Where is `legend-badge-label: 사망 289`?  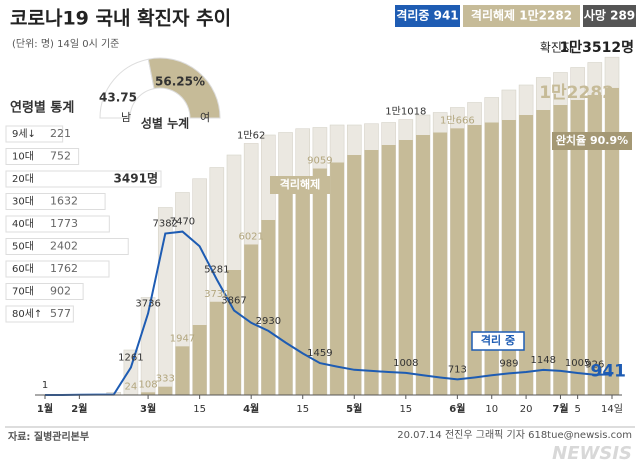
legend-badge-label: 사망 289 is located at coordinates (609, 15).